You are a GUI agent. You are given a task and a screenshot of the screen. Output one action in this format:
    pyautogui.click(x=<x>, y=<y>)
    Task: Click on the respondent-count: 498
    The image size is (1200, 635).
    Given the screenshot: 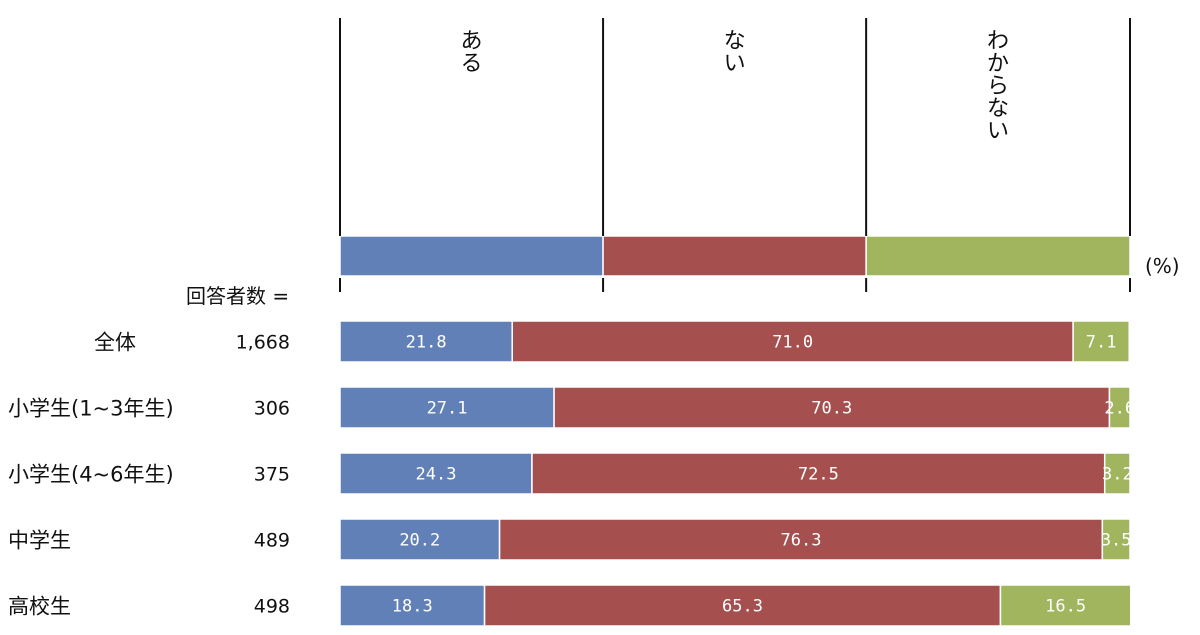 What is the action you would take?
    pyautogui.click(x=272, y=607)
    